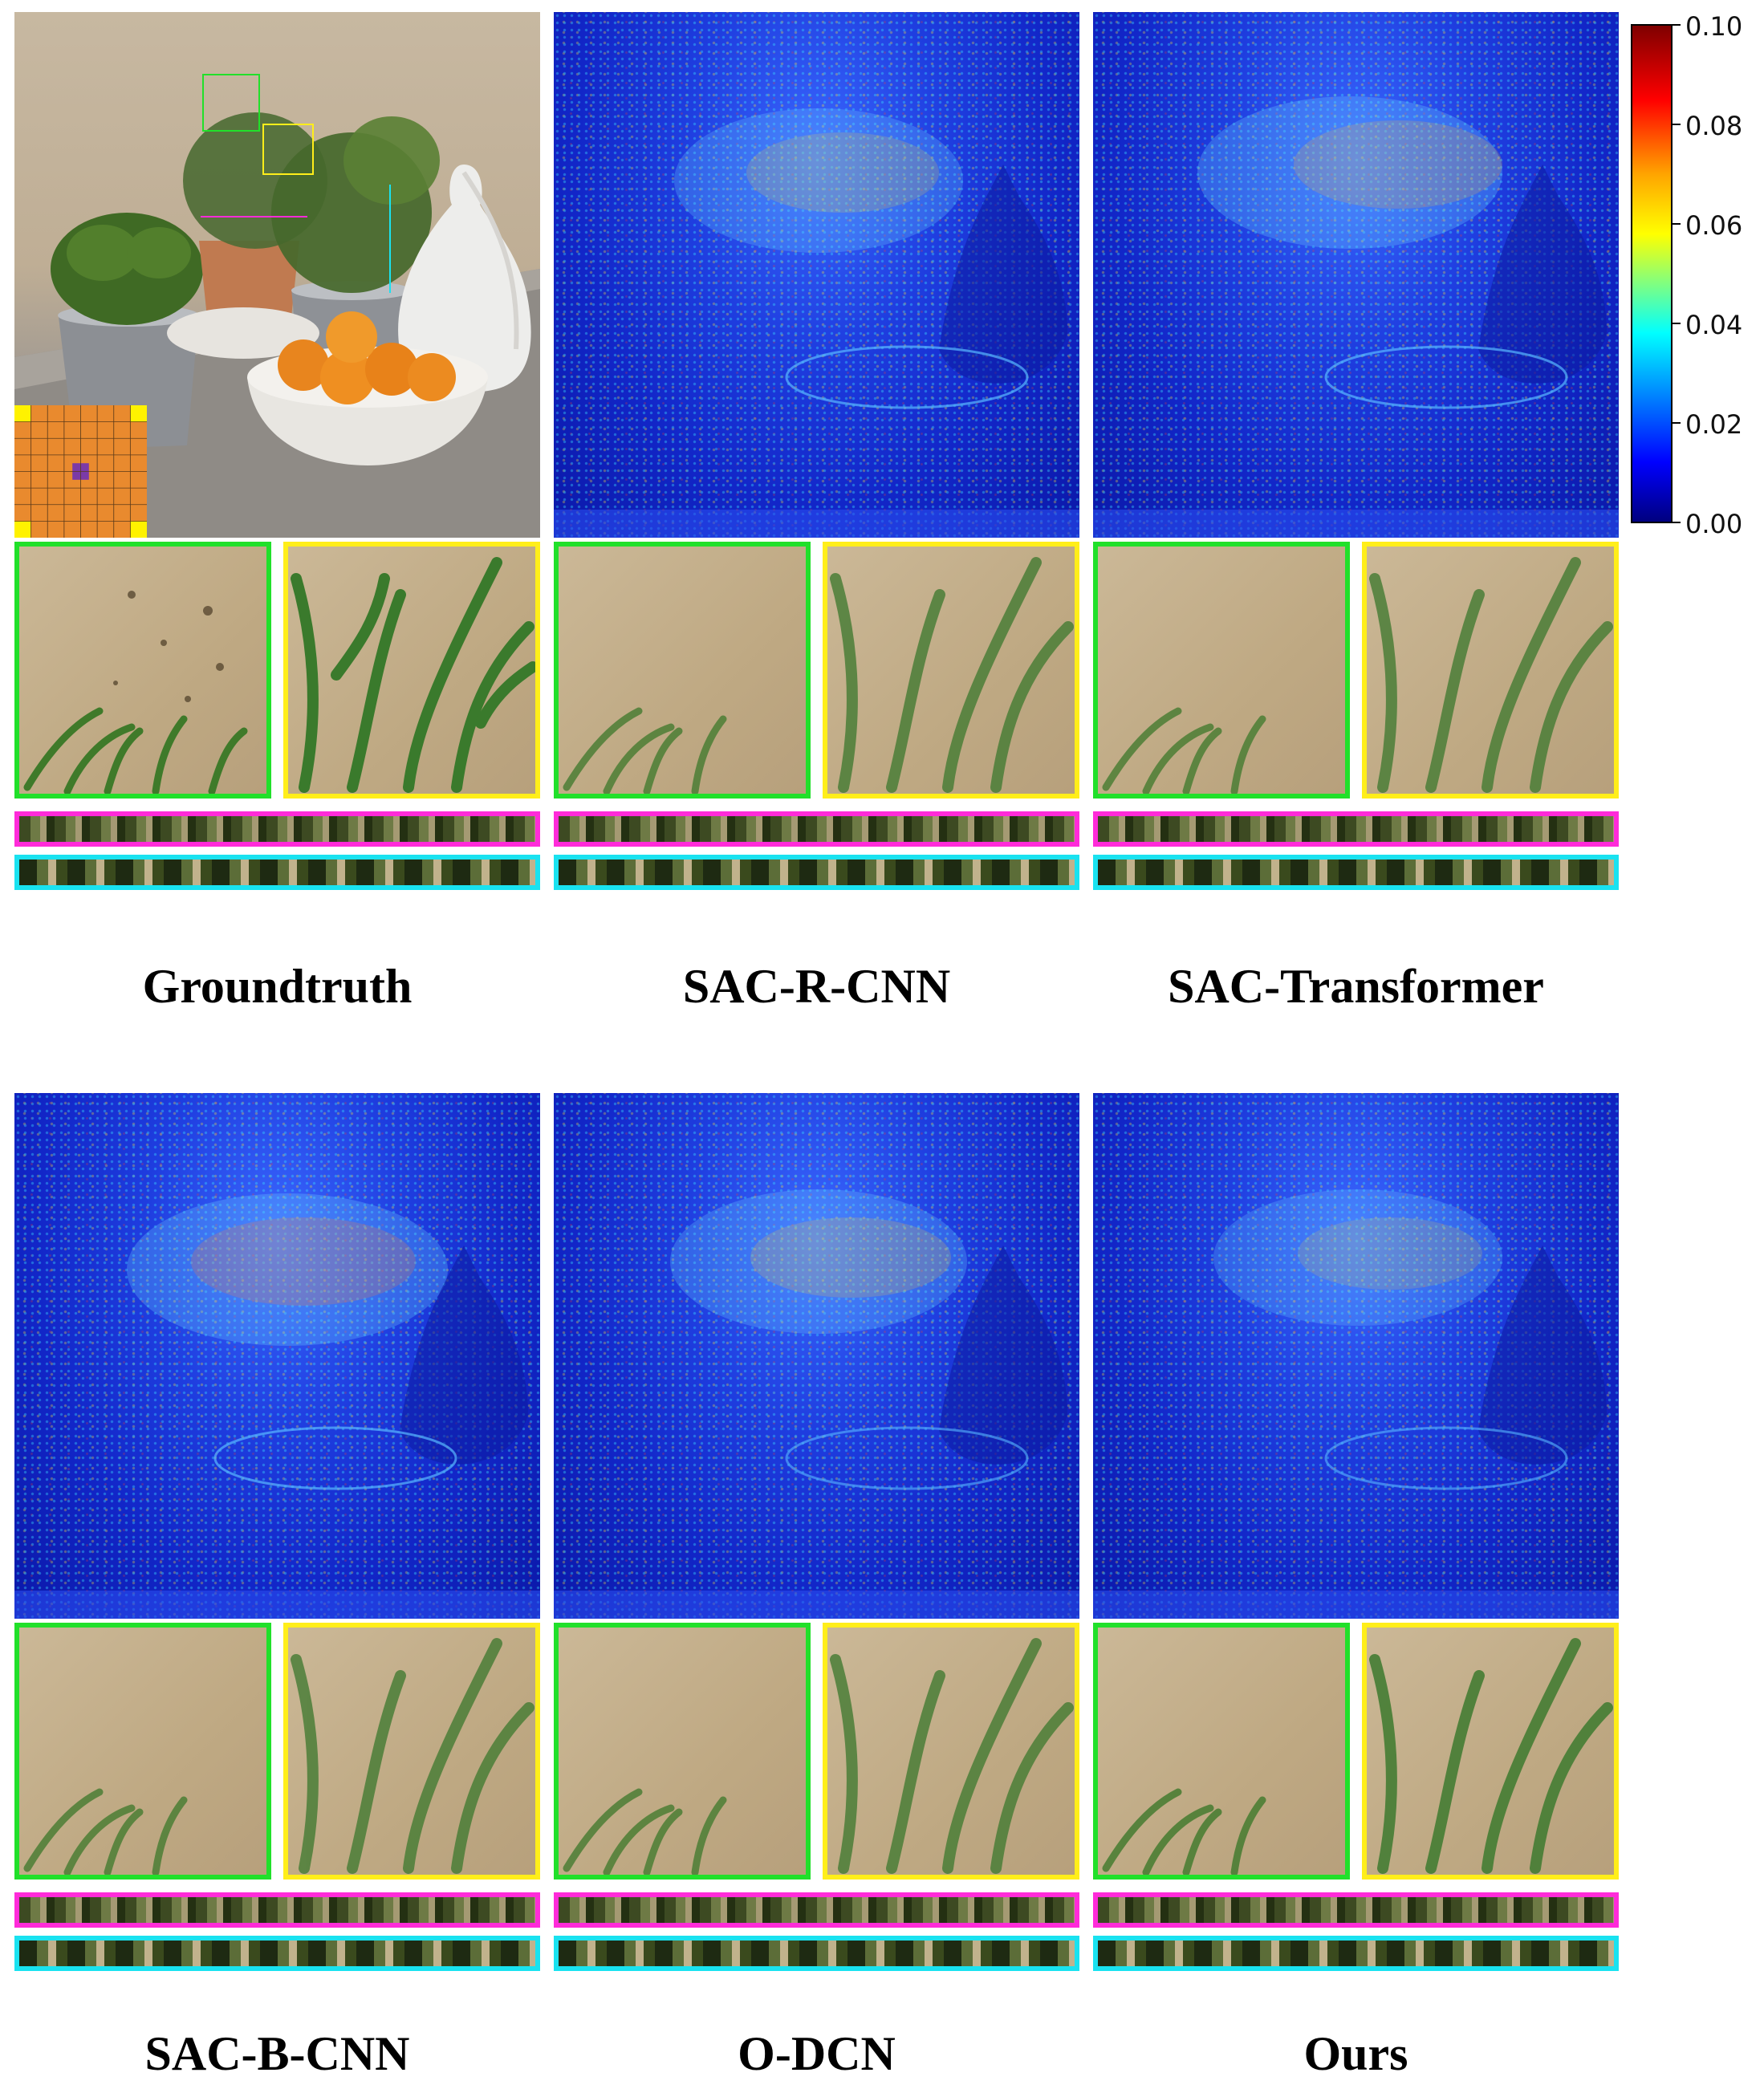  What do you see at coordinates (277, 986) in the screenshot?
I see `caption-groundtruth: Groundtruth` at bounding box center [277, 986].